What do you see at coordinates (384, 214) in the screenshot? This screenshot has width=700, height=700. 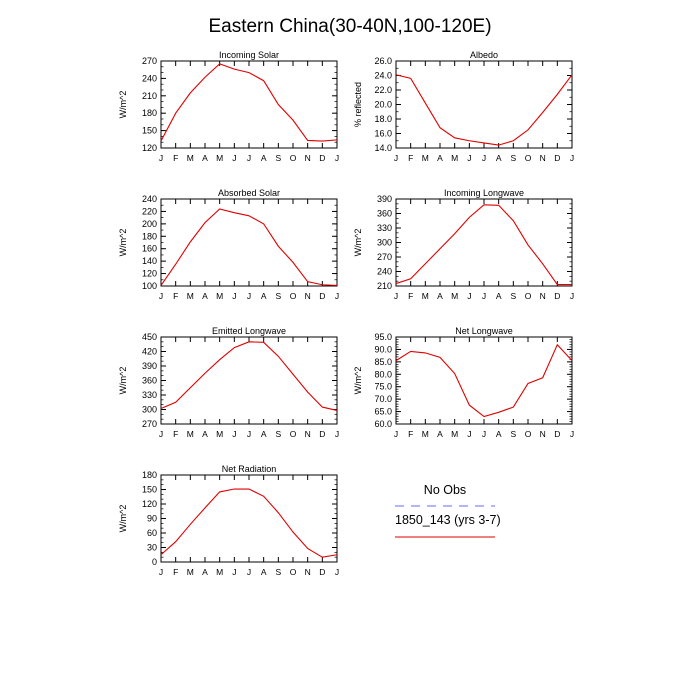 I see `y-tick-label: 360` at bounding box center [384, 214].